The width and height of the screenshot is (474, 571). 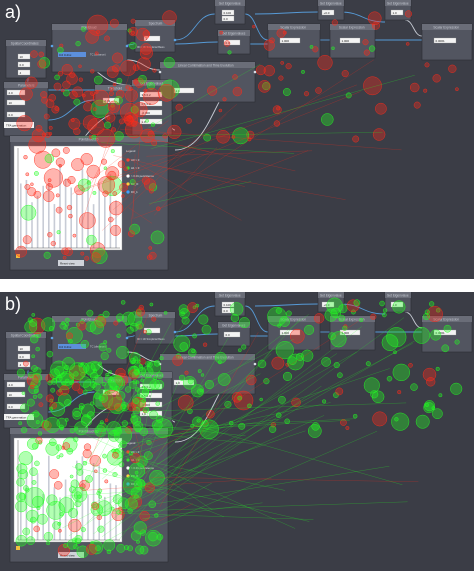 I want to click on get-eigenvalue-title: Get Eigenvalue, so click(x=230, y=3).